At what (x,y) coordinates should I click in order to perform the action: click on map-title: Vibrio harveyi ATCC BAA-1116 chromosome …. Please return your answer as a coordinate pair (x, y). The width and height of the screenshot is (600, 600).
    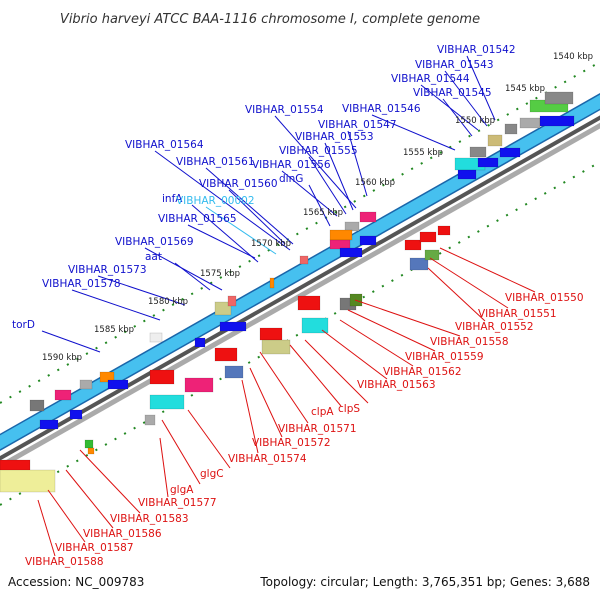
    Looking at the image, I should click on (270, 19).